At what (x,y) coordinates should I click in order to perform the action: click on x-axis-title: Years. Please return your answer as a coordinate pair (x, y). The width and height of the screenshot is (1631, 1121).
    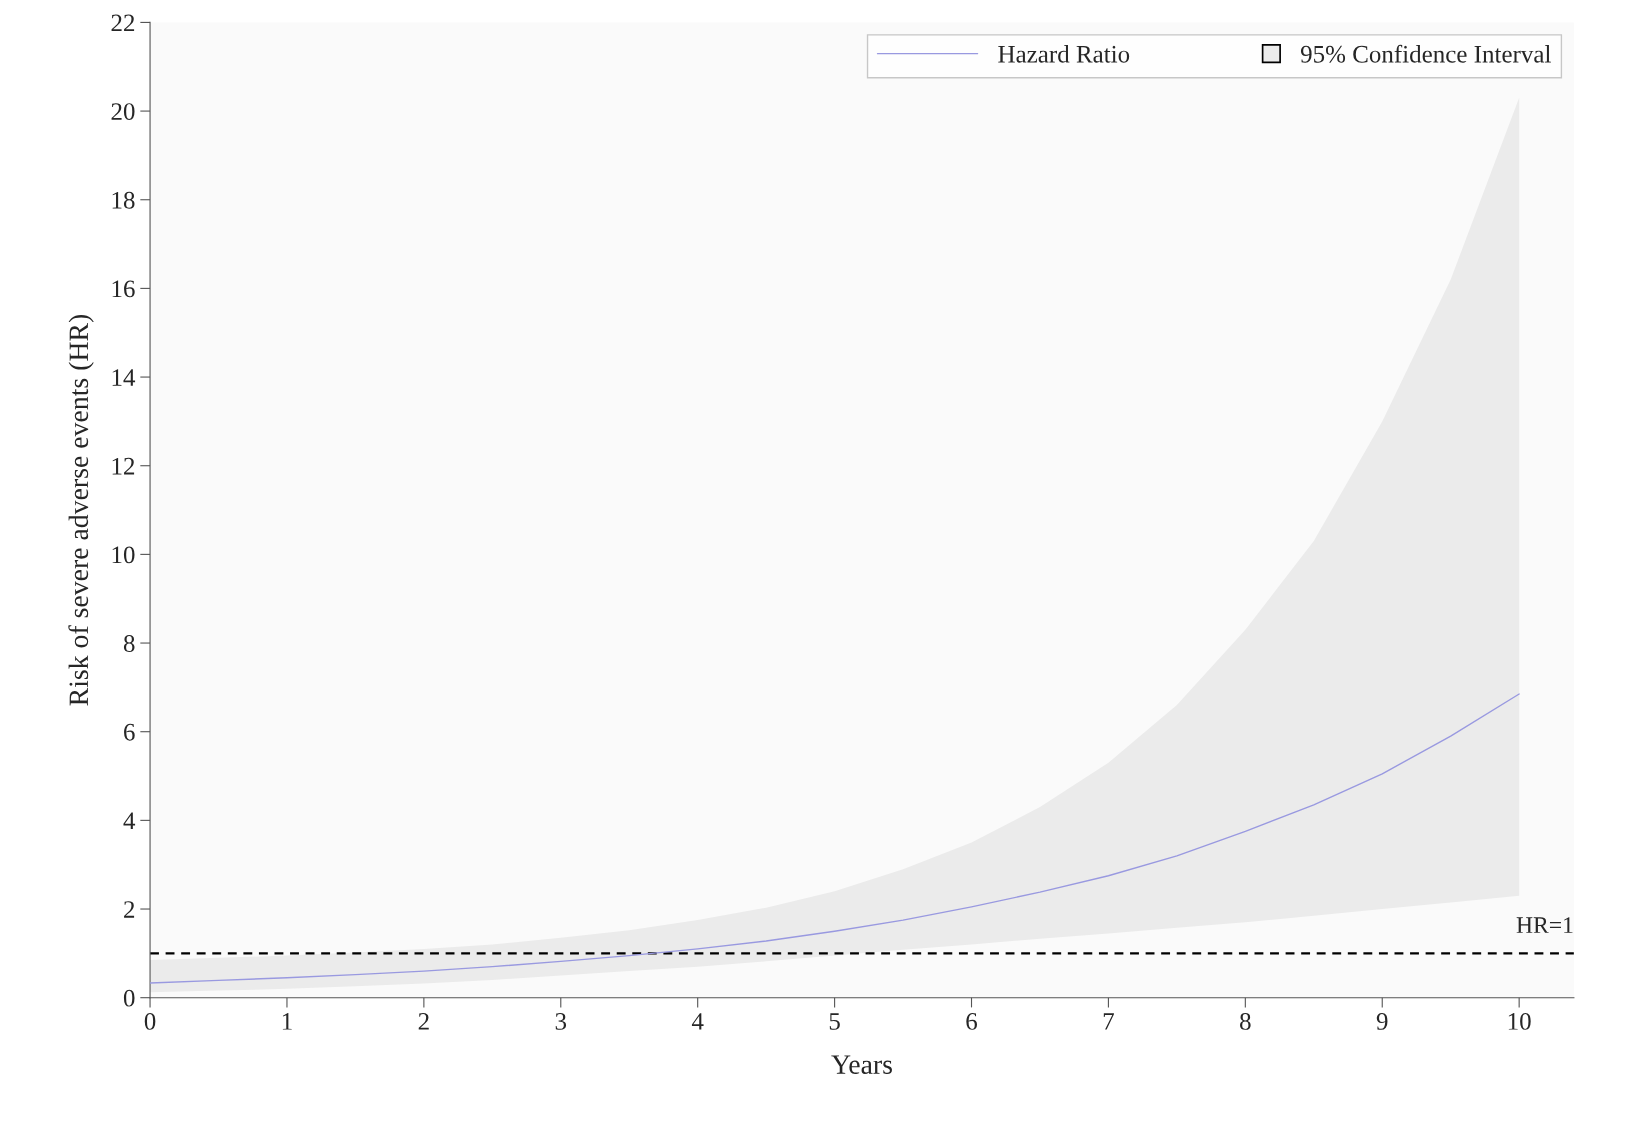
    Looking at the image, I should click on (861, 1064).